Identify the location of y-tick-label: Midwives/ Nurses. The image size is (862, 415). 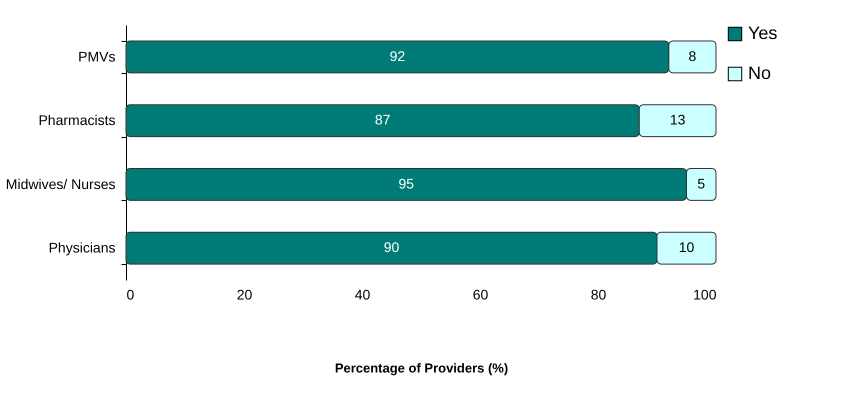
(61, 184).